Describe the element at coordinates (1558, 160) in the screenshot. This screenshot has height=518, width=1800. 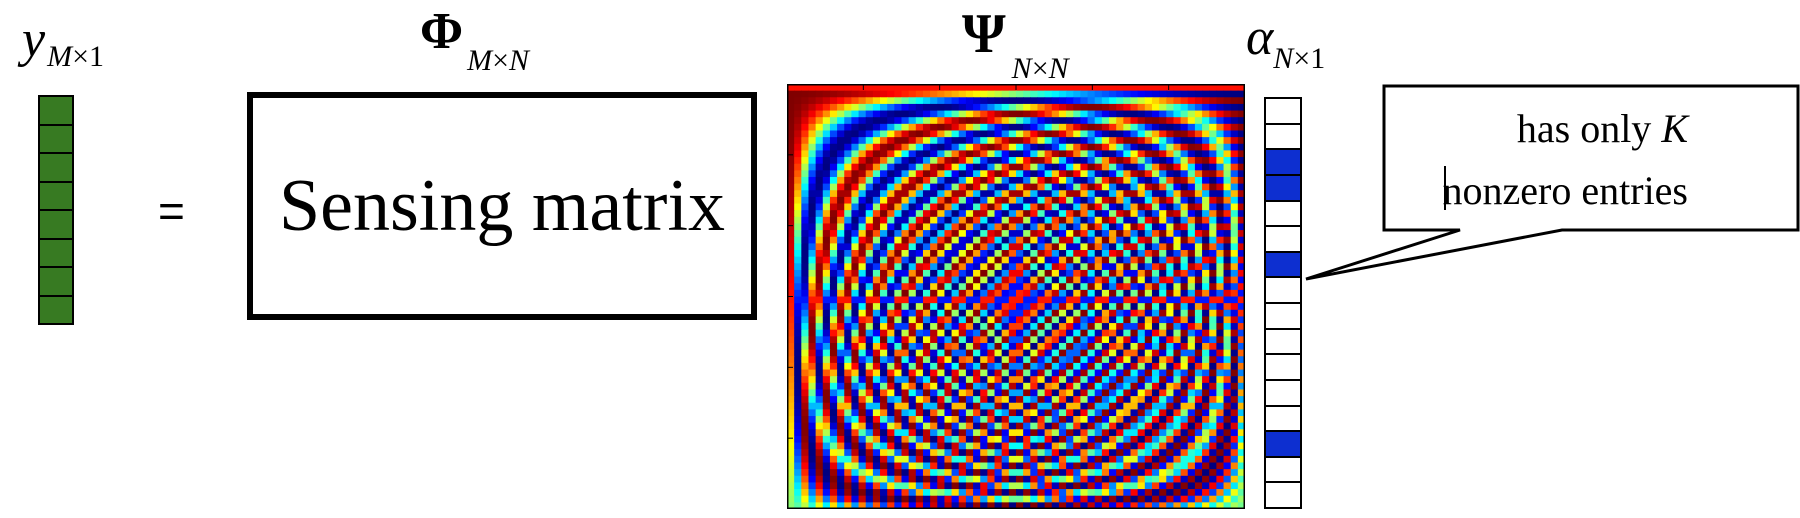
I see `callout-text: has only K nonzero entries` at that location.